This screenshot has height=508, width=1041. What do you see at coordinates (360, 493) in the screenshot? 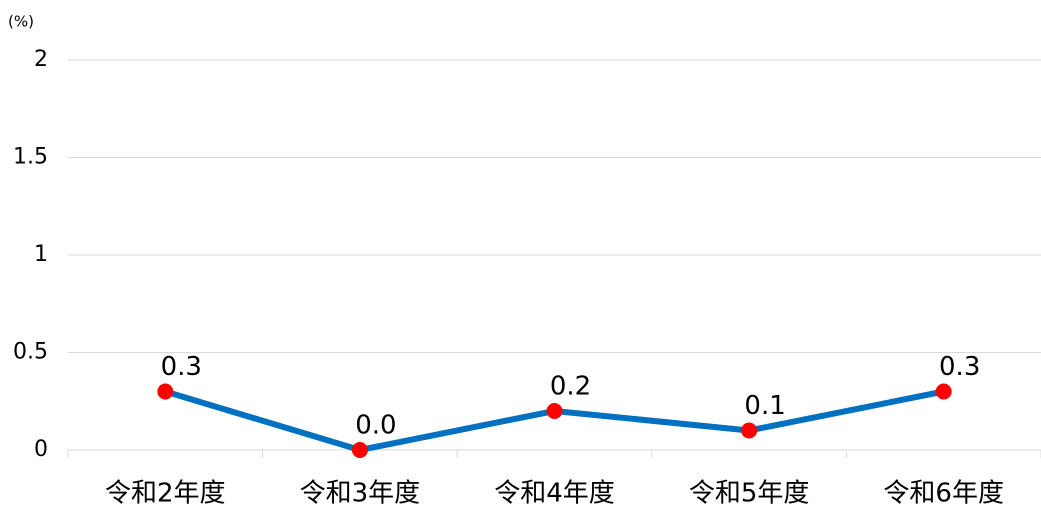
I see `x-tick-label: 令和3年度` at bounding box center [360, 493].